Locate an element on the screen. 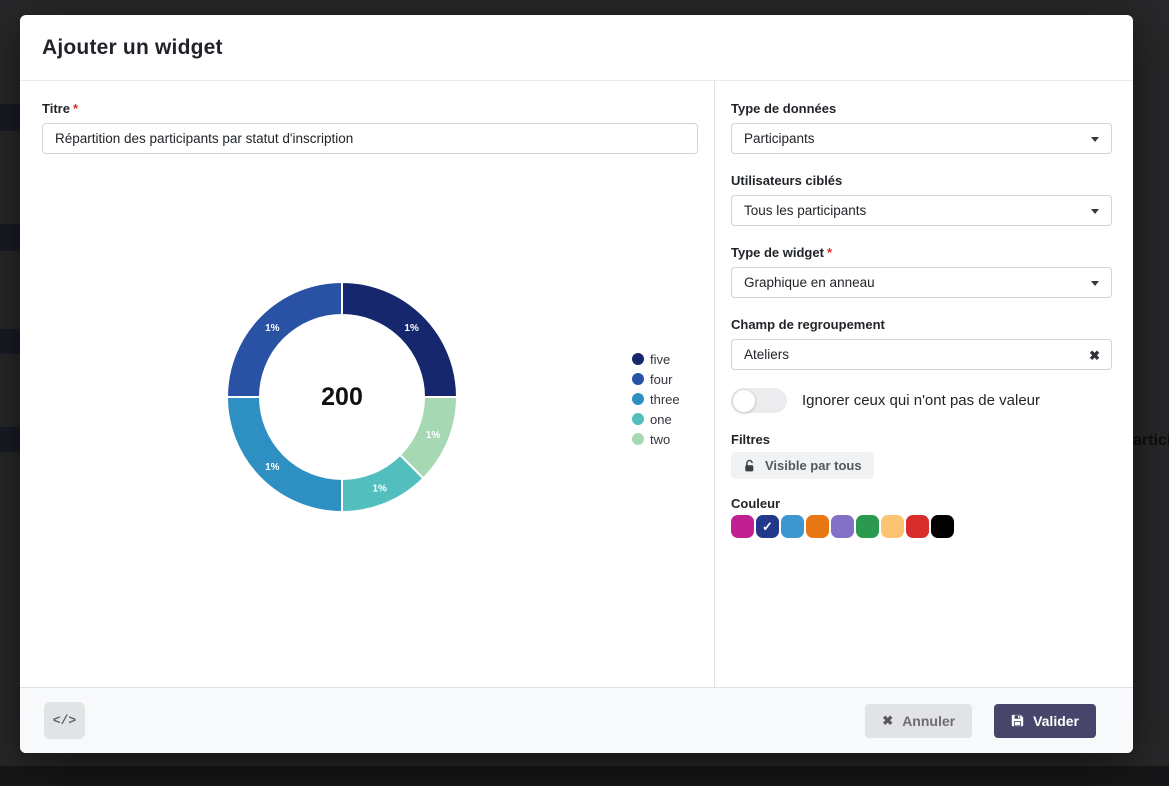 This screenshot has width=1169, height=786. legend-item-four: four is located at coordinates (656, 379).